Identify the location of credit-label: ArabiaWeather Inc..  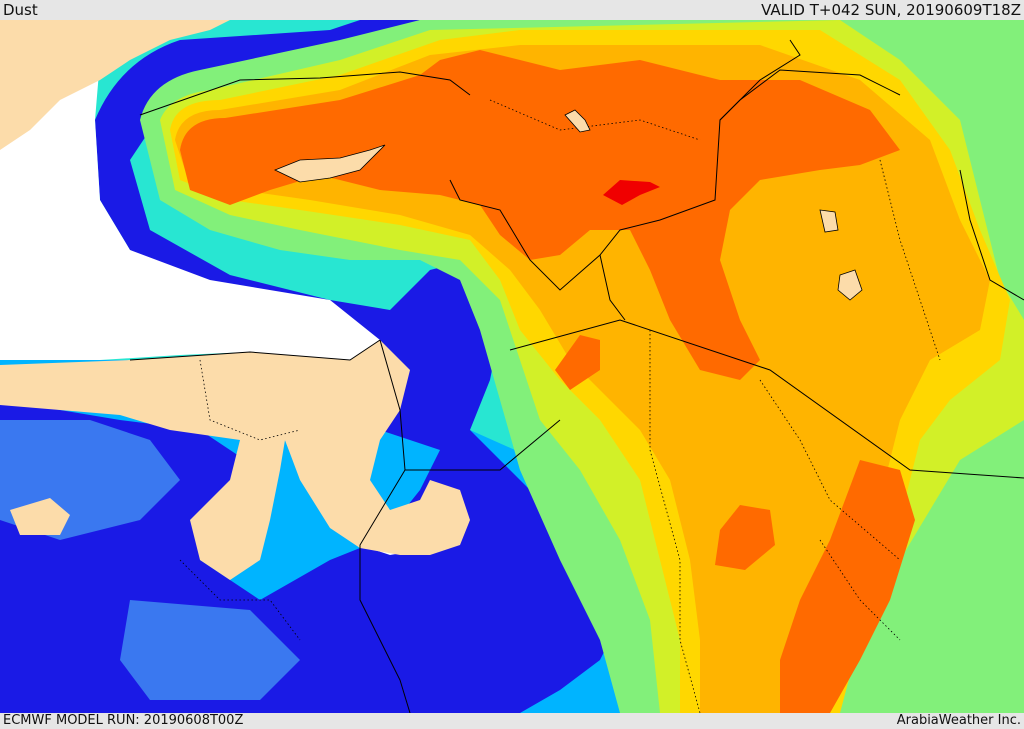
(958, 720).